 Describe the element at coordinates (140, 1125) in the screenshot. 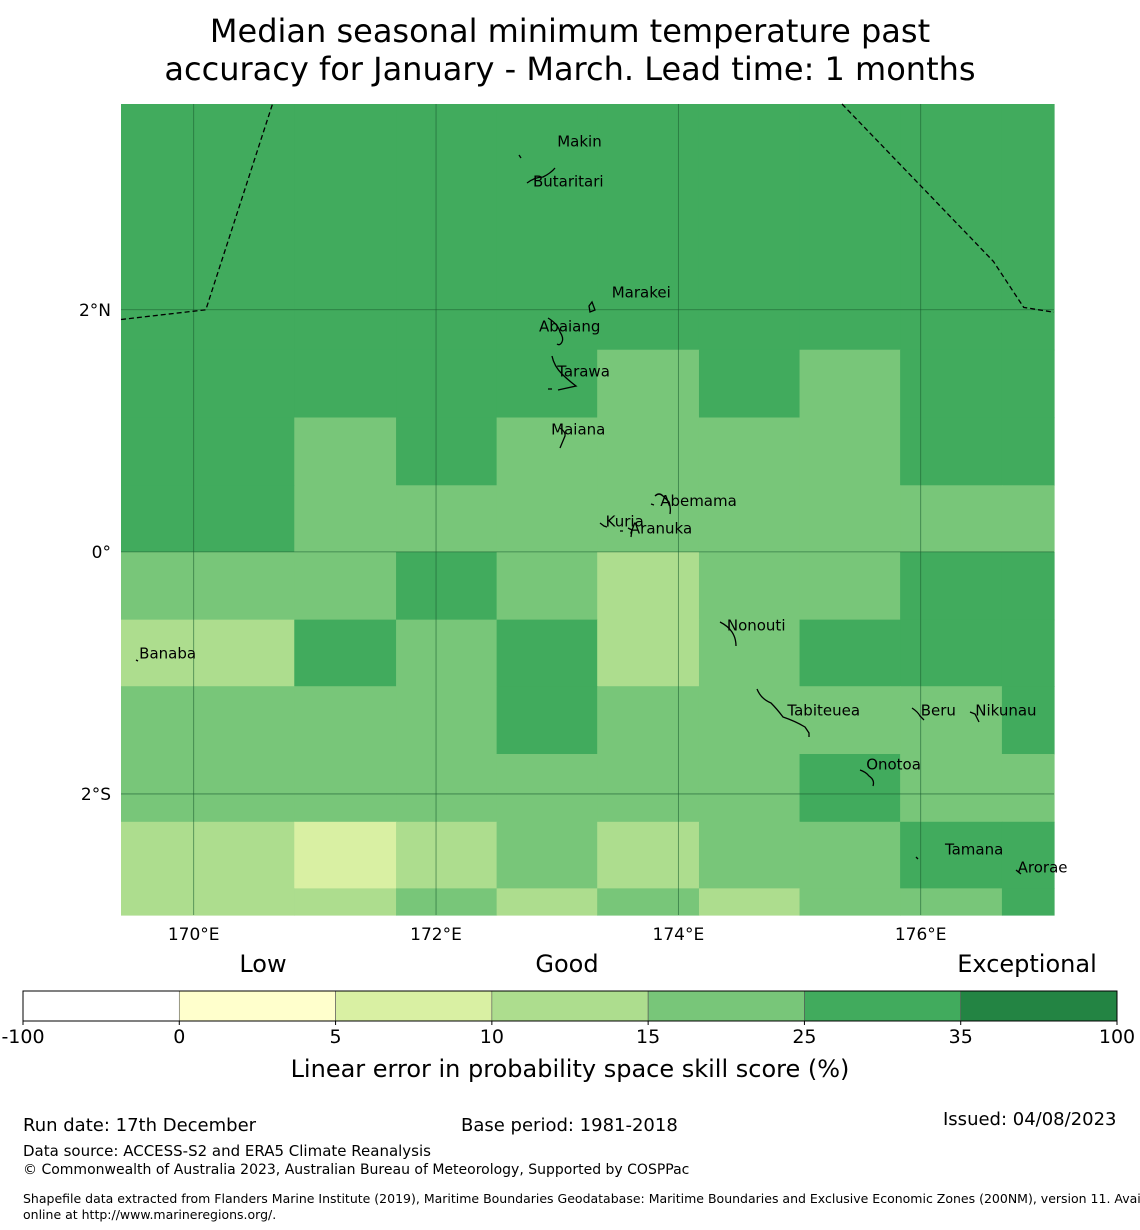

I see `run-date: Run date: 17th December` at that location.